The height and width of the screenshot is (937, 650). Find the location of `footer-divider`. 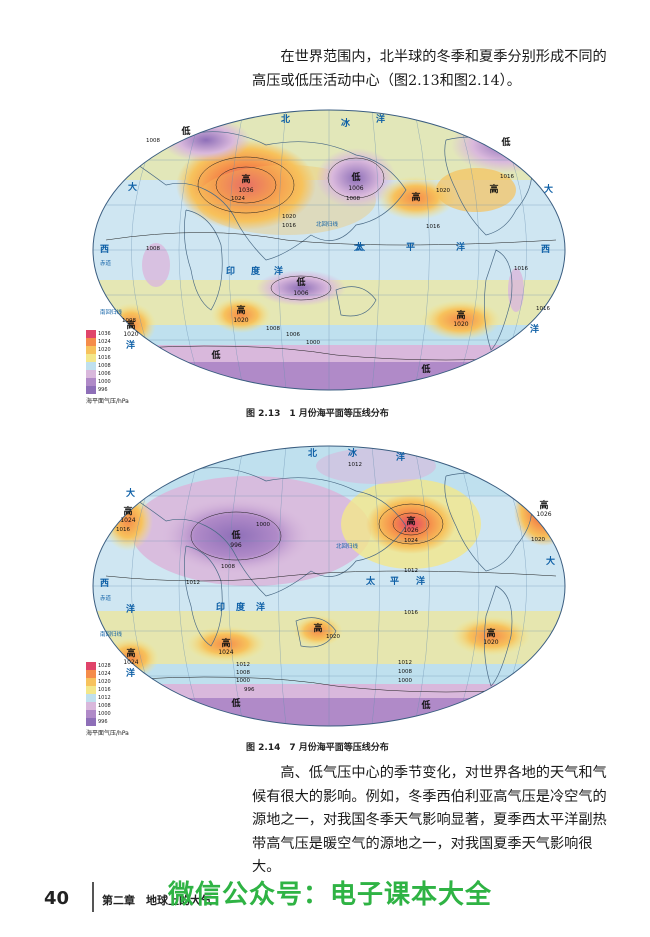

footer-divider is located at coordinates (93, 897).